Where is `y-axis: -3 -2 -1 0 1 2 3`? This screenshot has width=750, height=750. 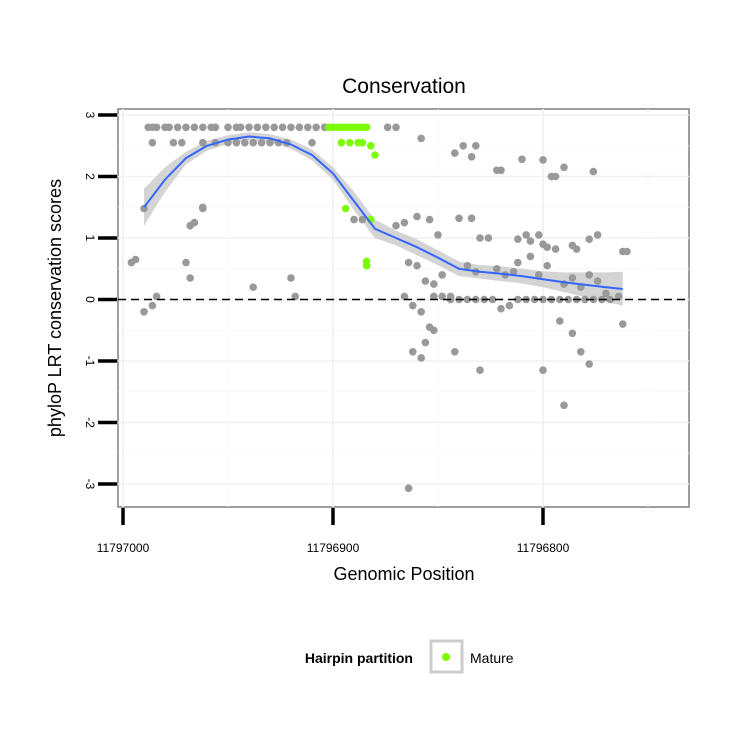
y-axis: -3 -2 -1 0 1 2 3 is located at coordinates (100, 301).